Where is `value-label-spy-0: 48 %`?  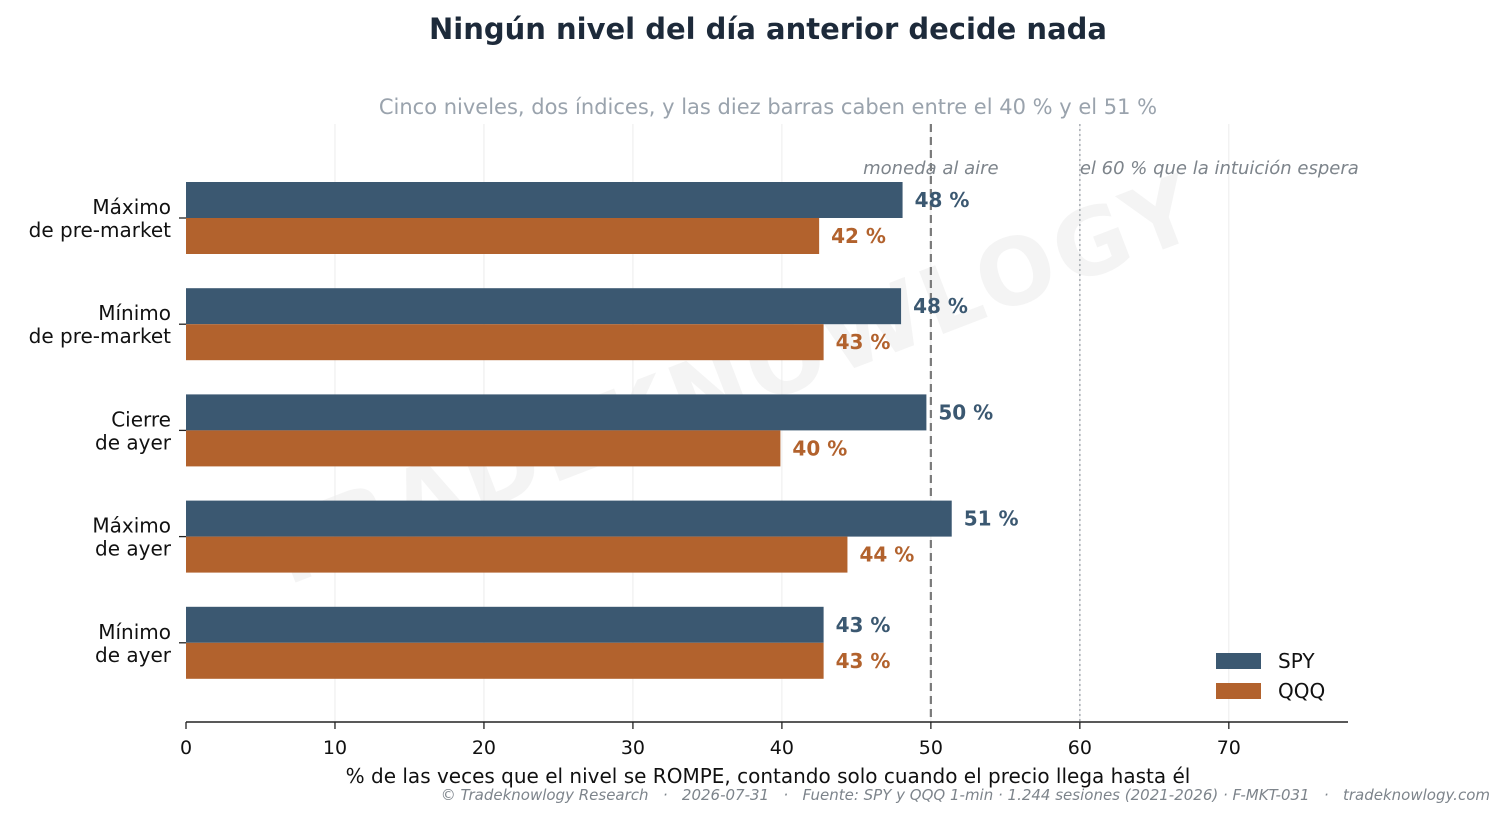
value-label-spy-0: 48 % is located at coordinates (942, 200).